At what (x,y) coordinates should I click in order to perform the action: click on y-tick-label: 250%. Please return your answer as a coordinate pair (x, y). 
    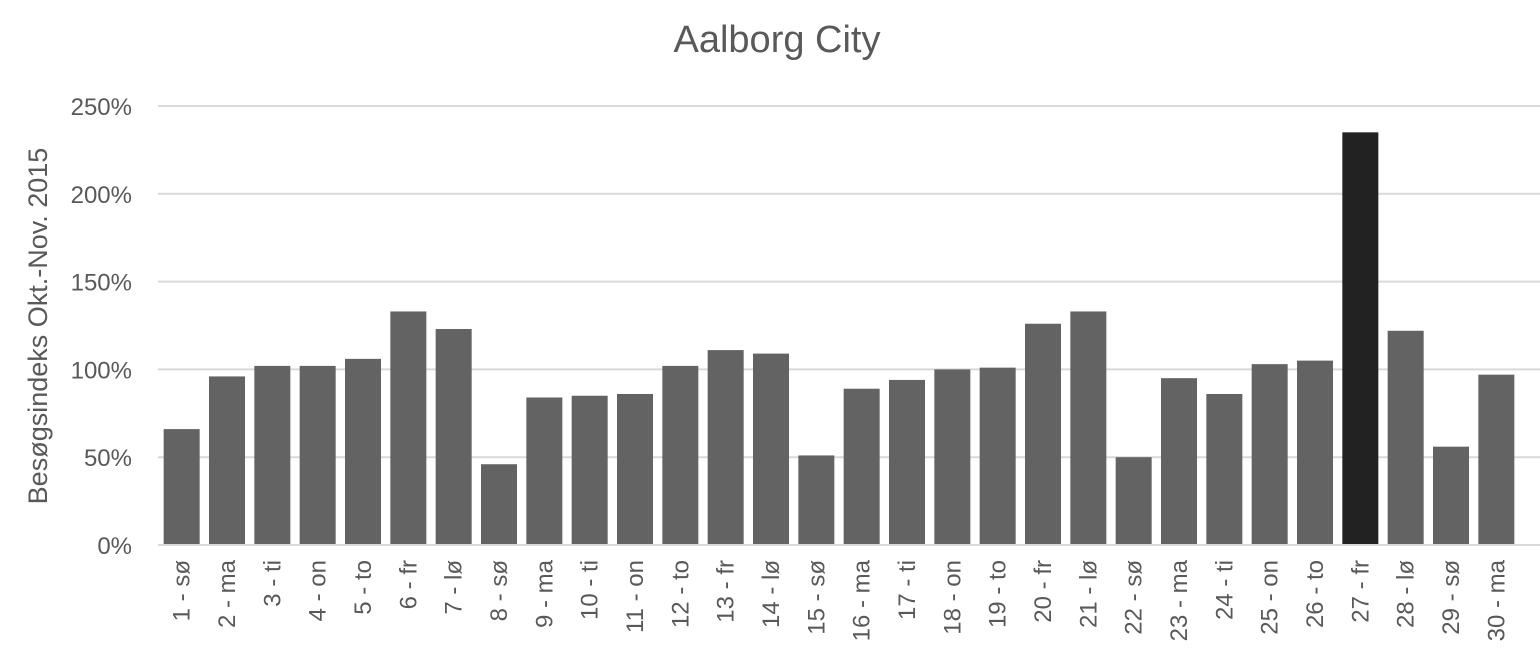
    Looking at the image, I should click on (101, 107).